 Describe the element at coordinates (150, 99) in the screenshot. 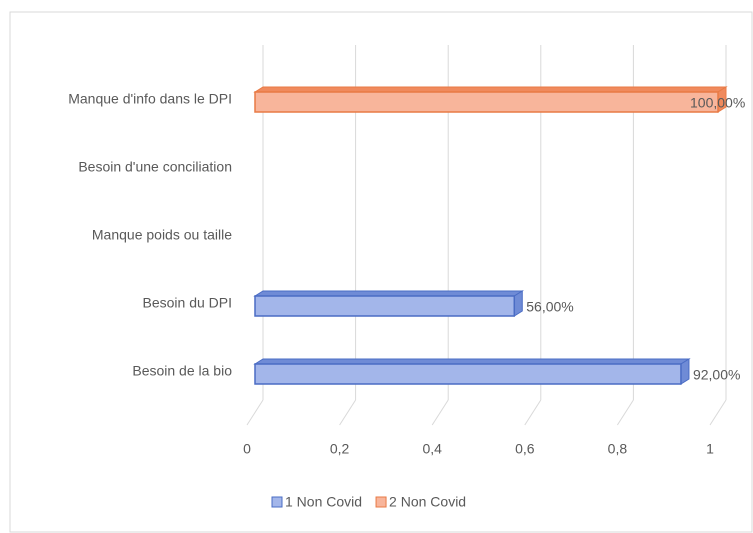

I see `y-tick-label: Manque d'info dans le DPI` at that location.